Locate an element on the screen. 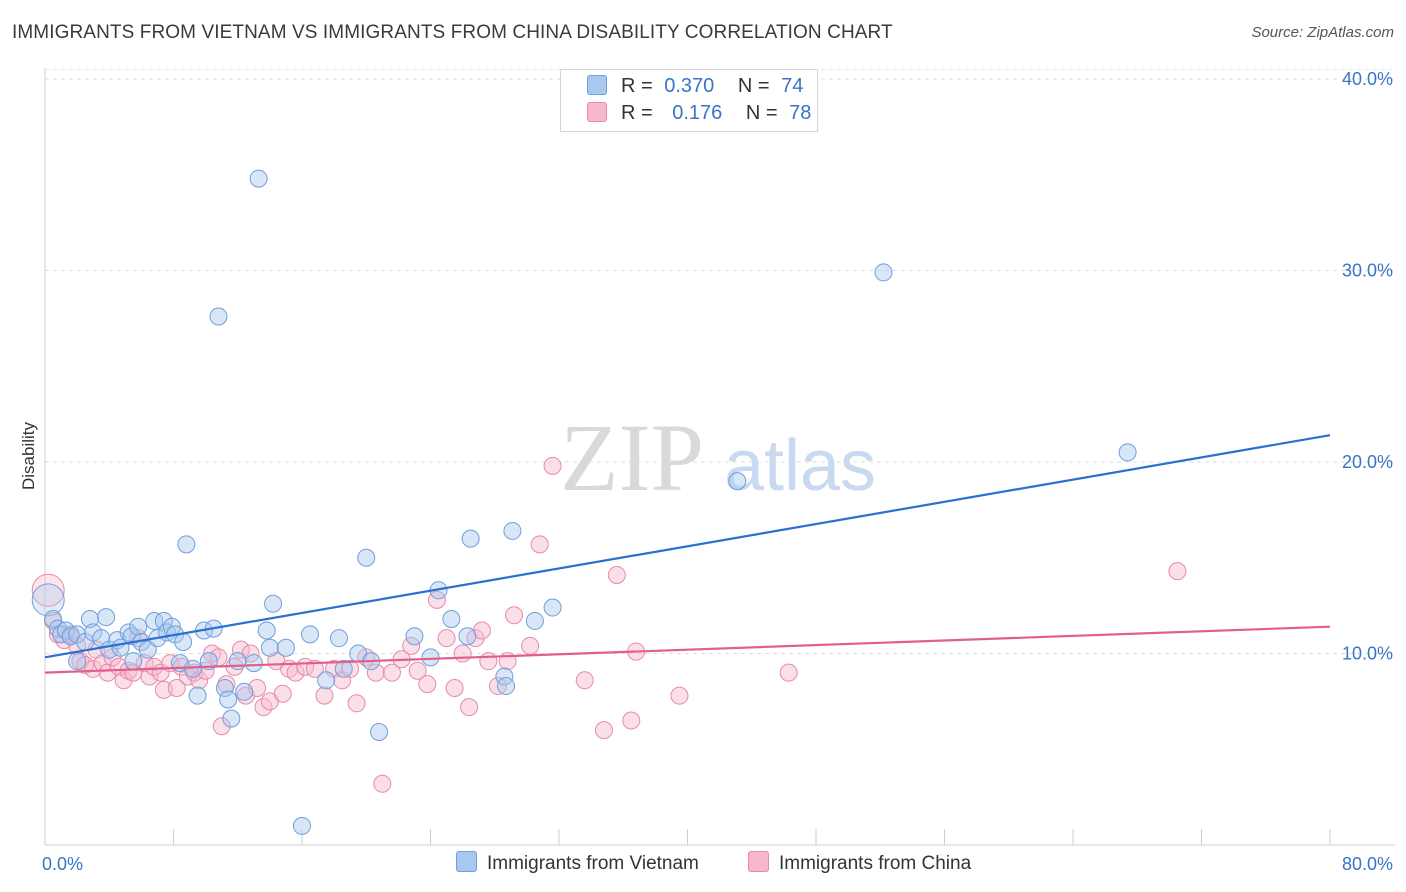 The image size is (1406, 892). watermark-atlas: atlas is located at coordinates (800, 466).